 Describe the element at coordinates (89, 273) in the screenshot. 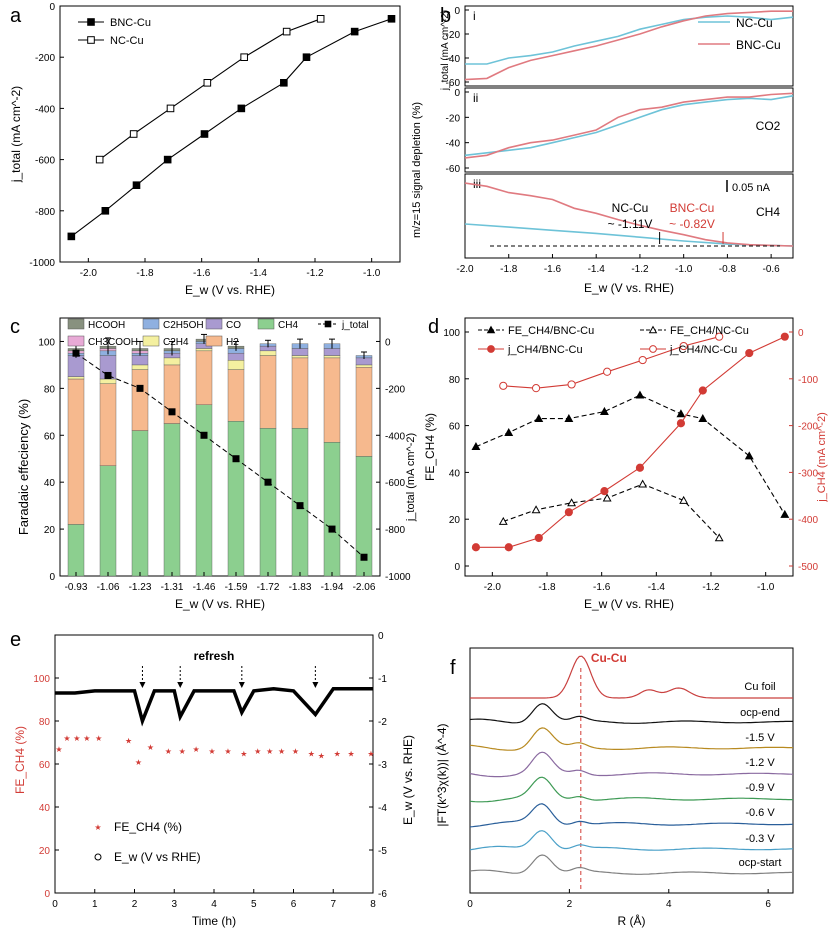

I see `panel-a-x-tick-label: -2.0` at that location.